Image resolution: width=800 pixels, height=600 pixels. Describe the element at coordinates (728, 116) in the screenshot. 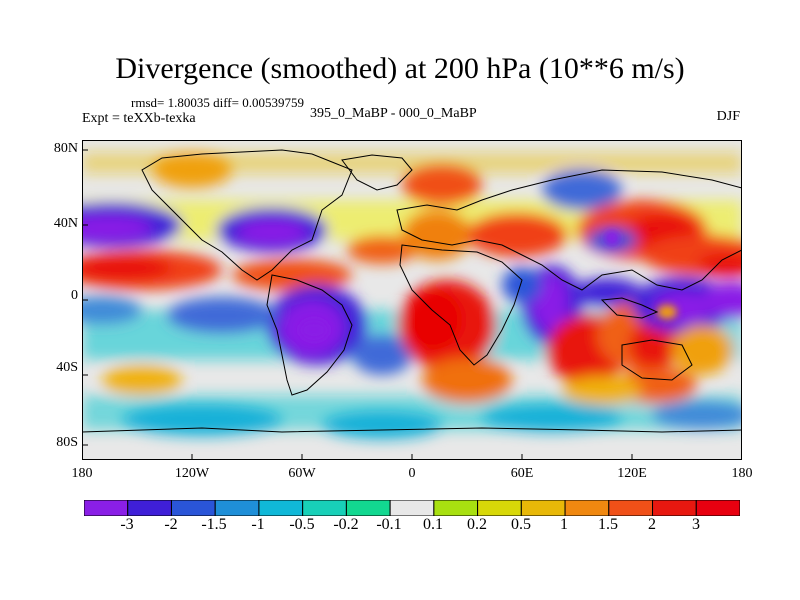

I see `season-label: DJF` at that location.